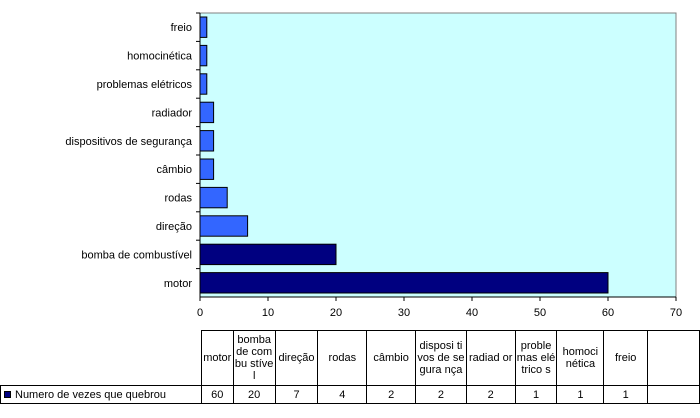 The width and height of the screenshot is (700, 418). I want to click on category-label-2: direção, so click(174, 227).